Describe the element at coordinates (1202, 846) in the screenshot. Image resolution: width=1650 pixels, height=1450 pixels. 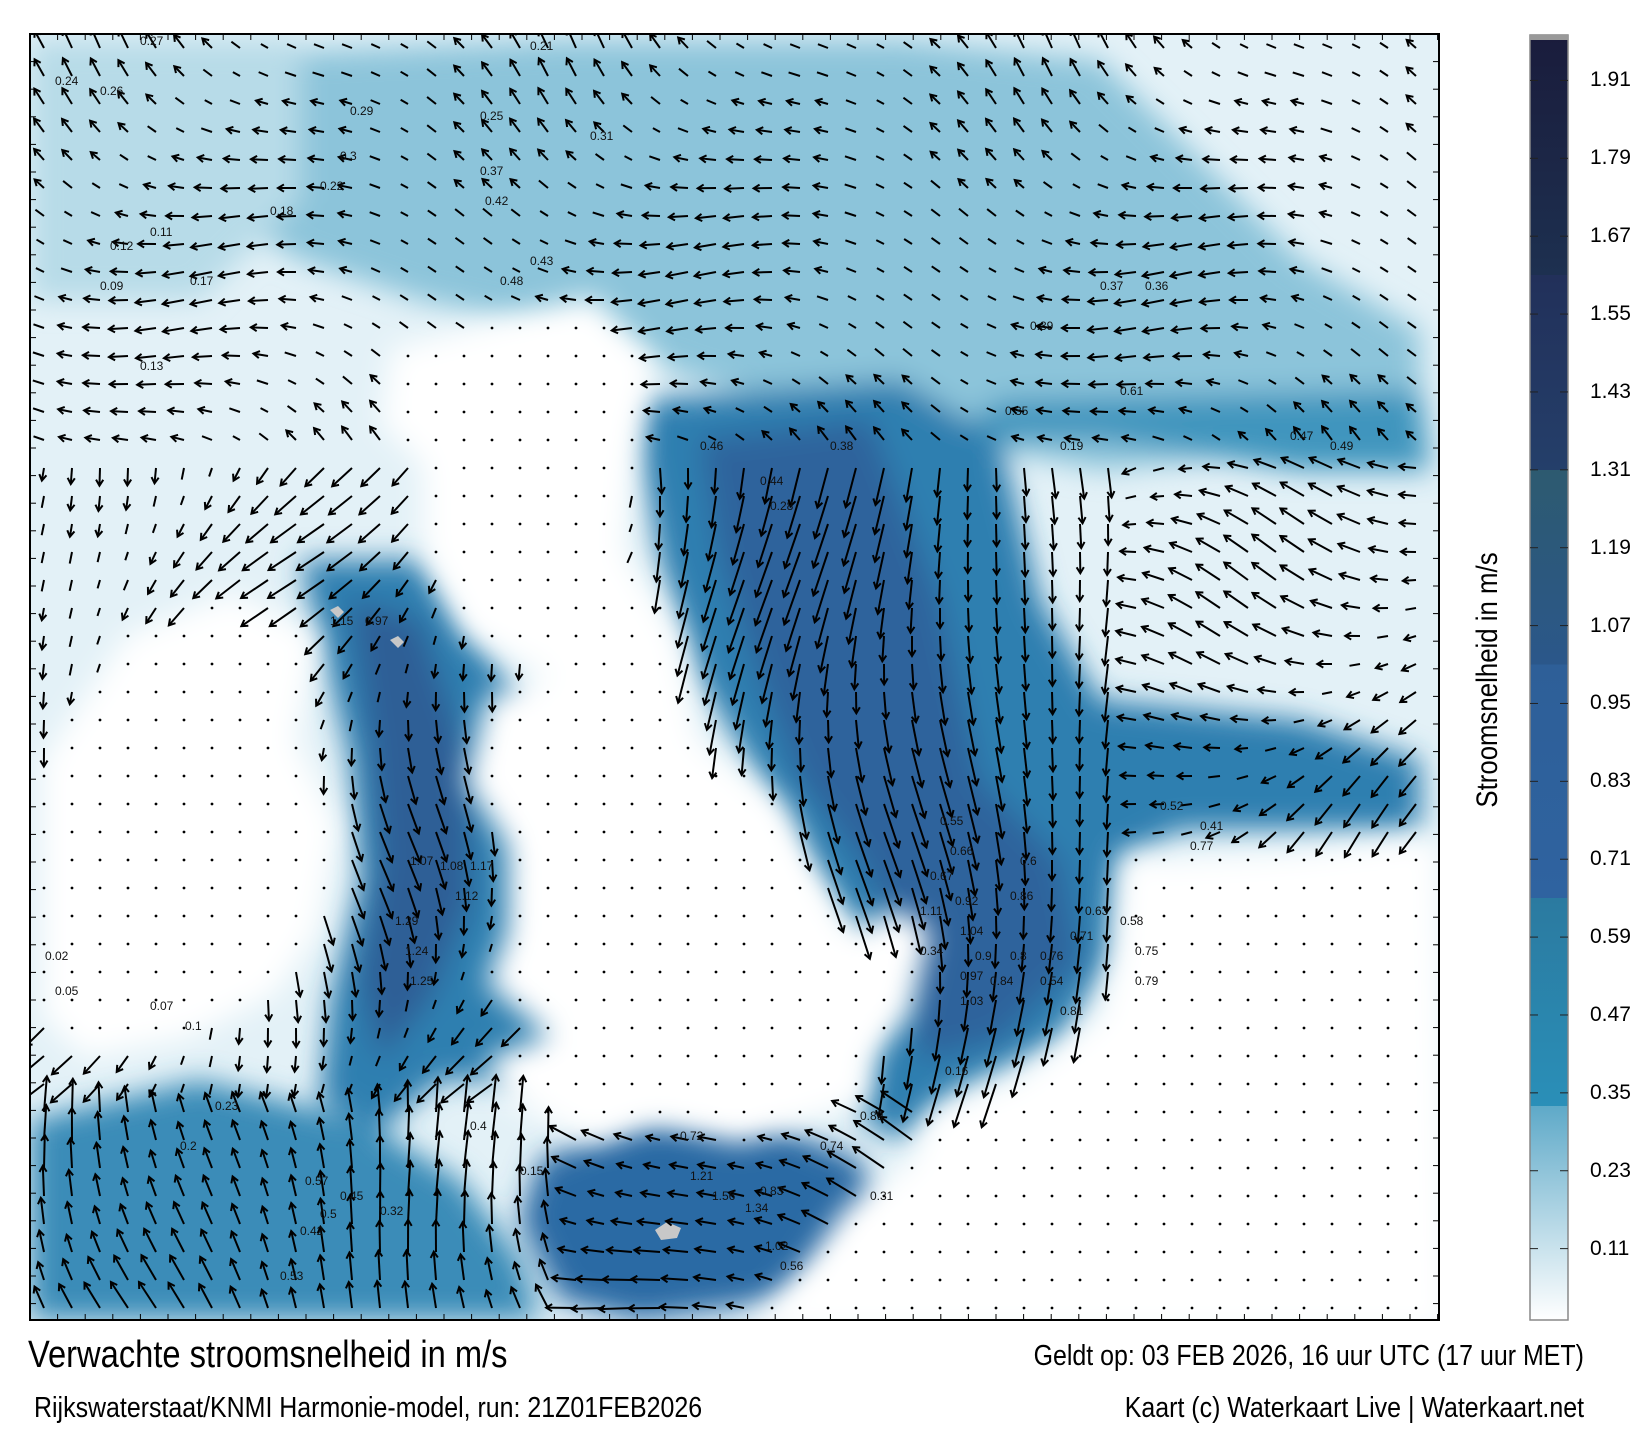
I see `speed-label: 0.77` at that location.